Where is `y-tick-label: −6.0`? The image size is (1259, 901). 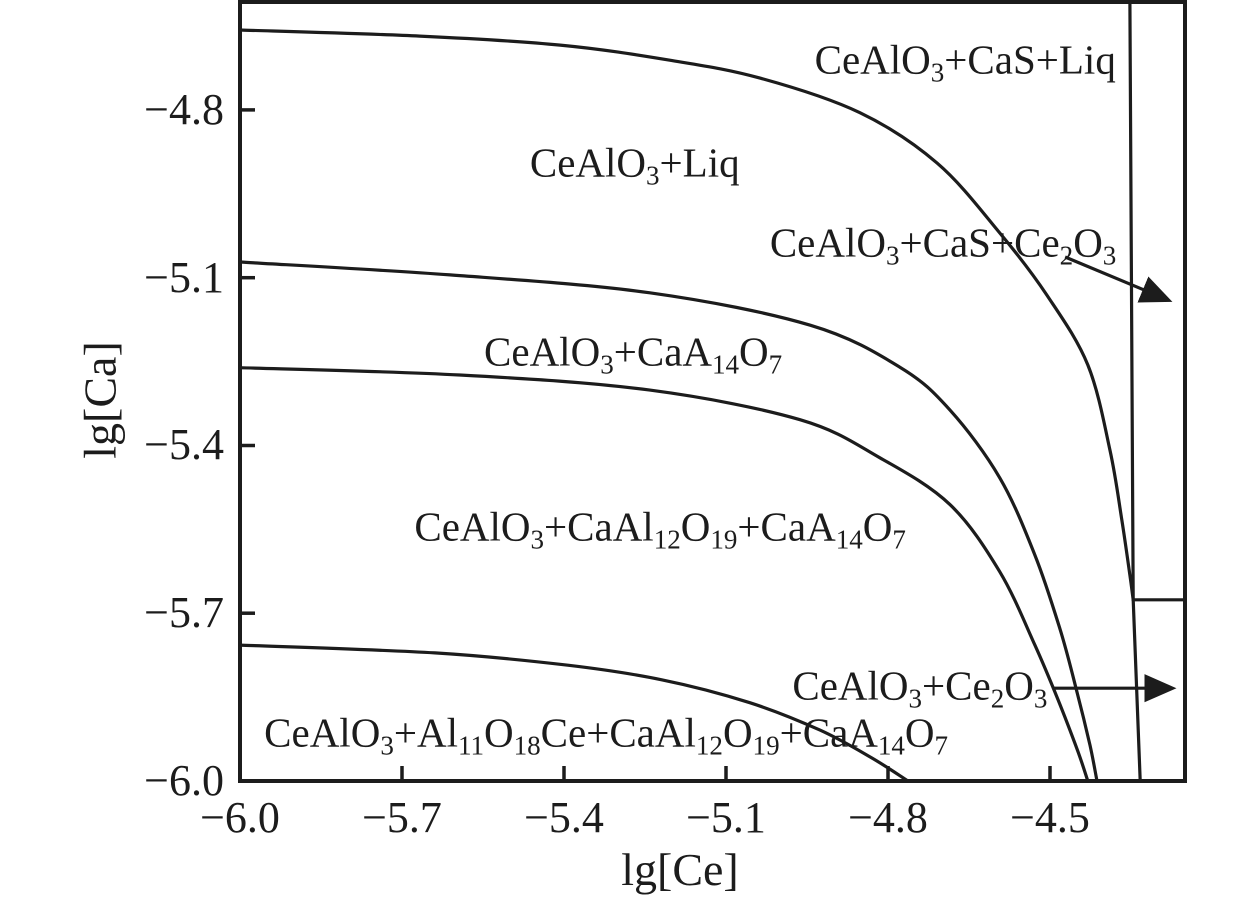 y-tick-label: −6.0 is located at coordinates (184, 780).